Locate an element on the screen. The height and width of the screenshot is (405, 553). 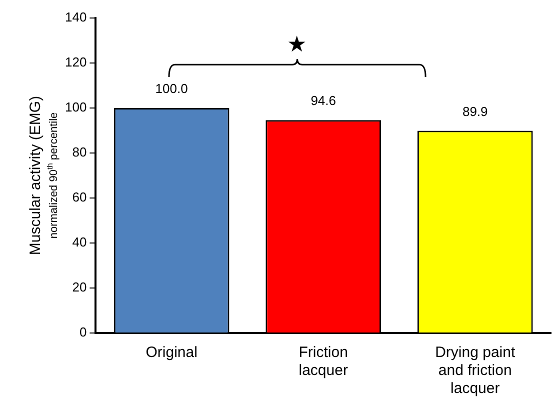
x-tick-label: Drying paint and friction lacquer is located at coordinates (475, 371).